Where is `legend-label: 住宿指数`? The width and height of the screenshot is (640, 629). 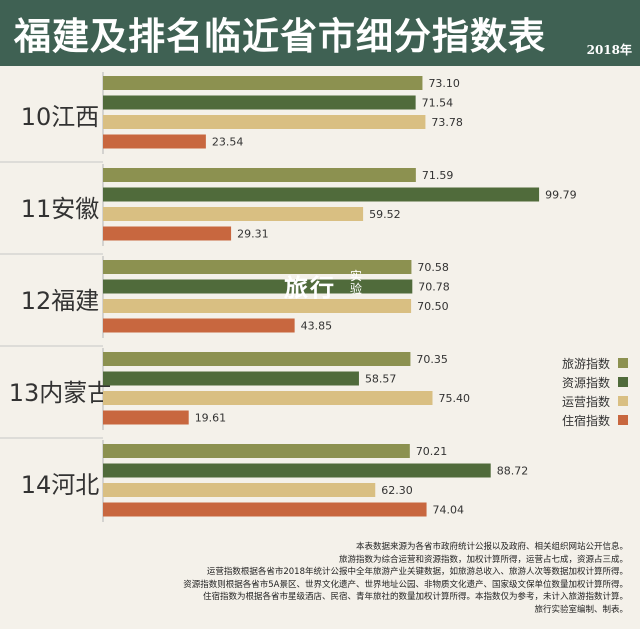 legend-label: 住宿指数 is located at coordinates (586, 420).